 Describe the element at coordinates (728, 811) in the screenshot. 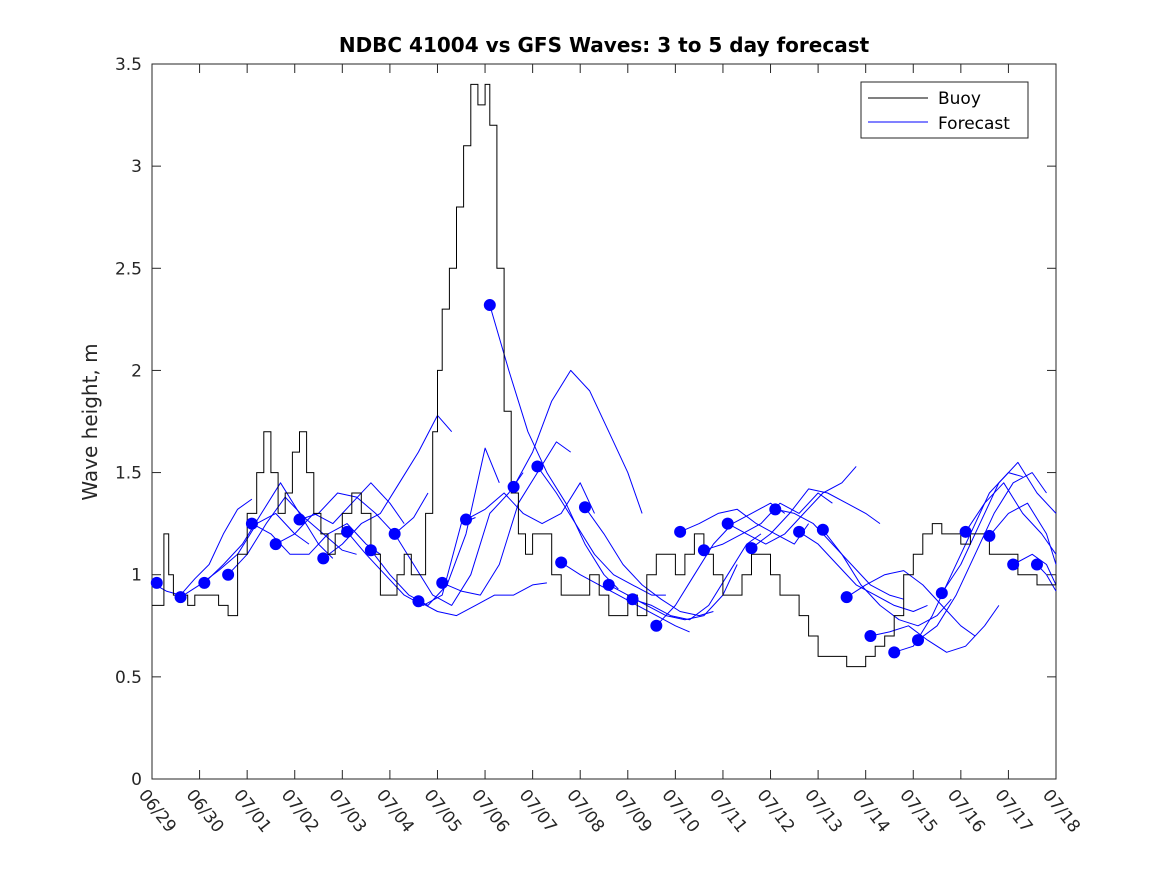

I see `x-tick-label: 07/11` at that location.